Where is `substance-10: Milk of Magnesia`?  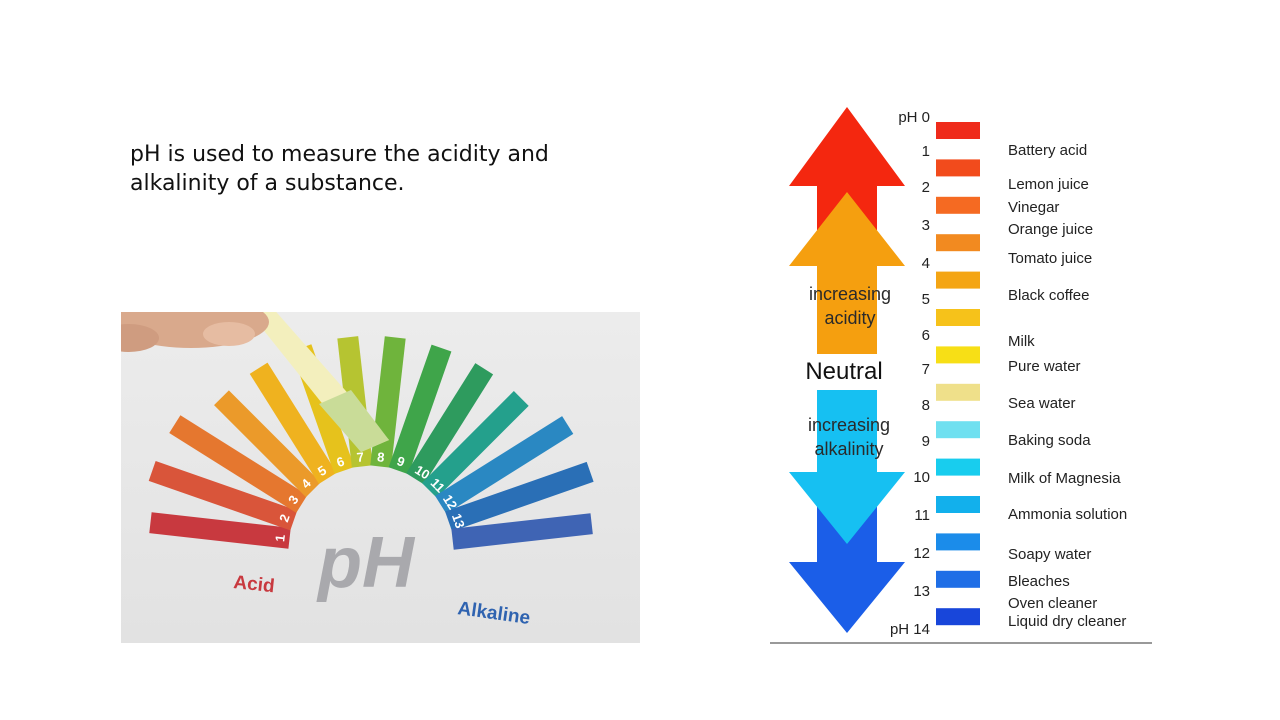 substance-10: Milk of Magnesia is located at coordinates (1064, 478).